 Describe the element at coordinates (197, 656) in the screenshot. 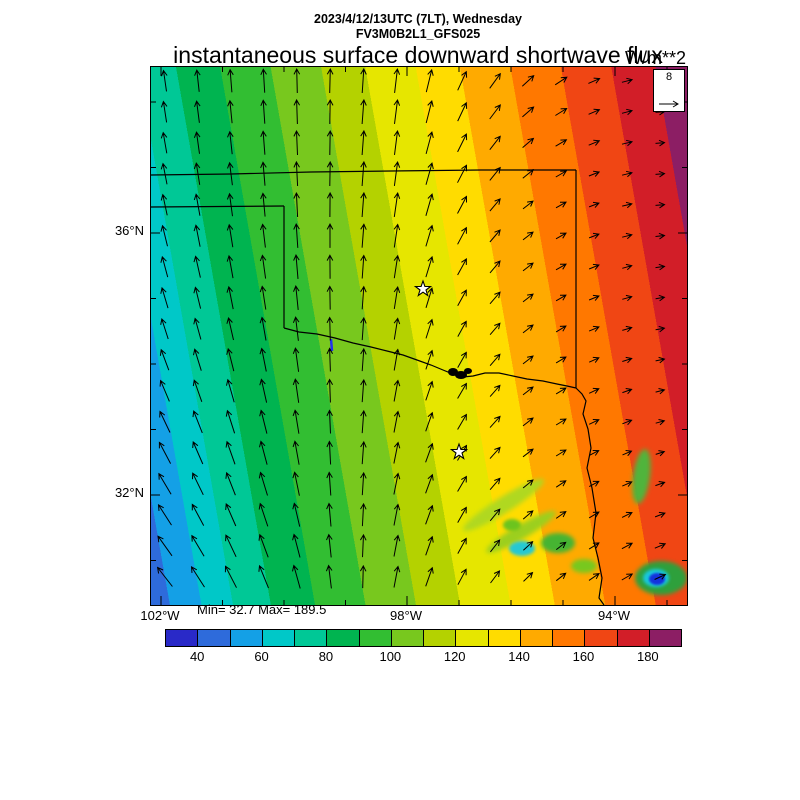

I see `colorbar-tick-label: 40` at that location.